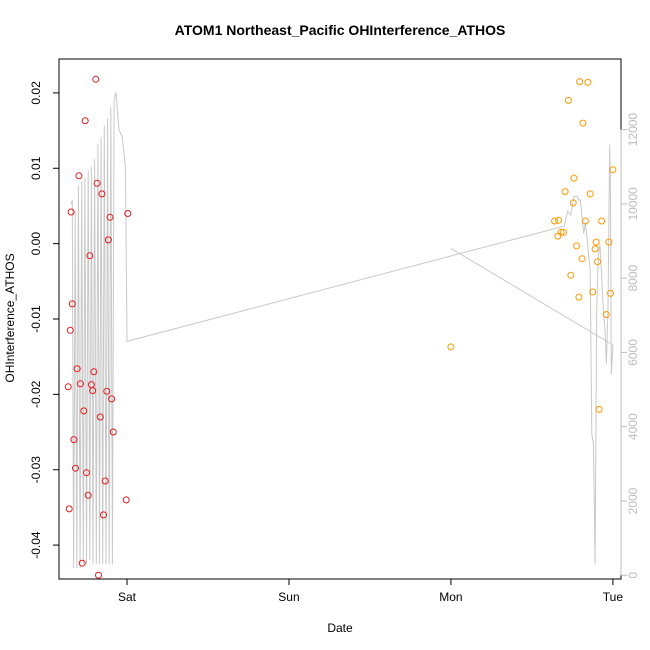 This screenshot has width=650, height=650. I want to click on y2-tick-label: 12000, so click(633, 130).